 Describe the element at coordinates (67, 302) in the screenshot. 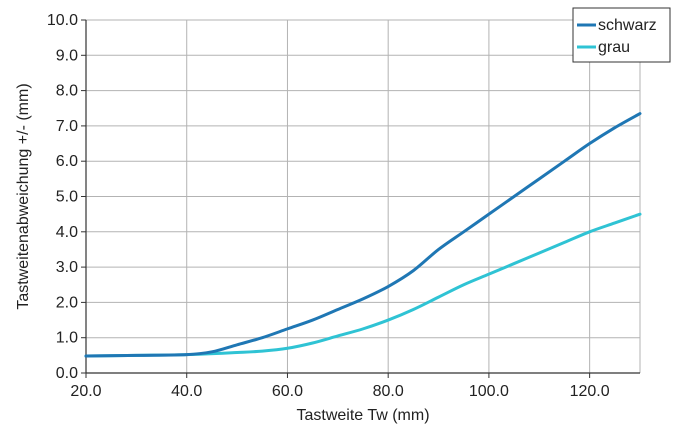

I see `y-tick-label: 2.0` at that location.